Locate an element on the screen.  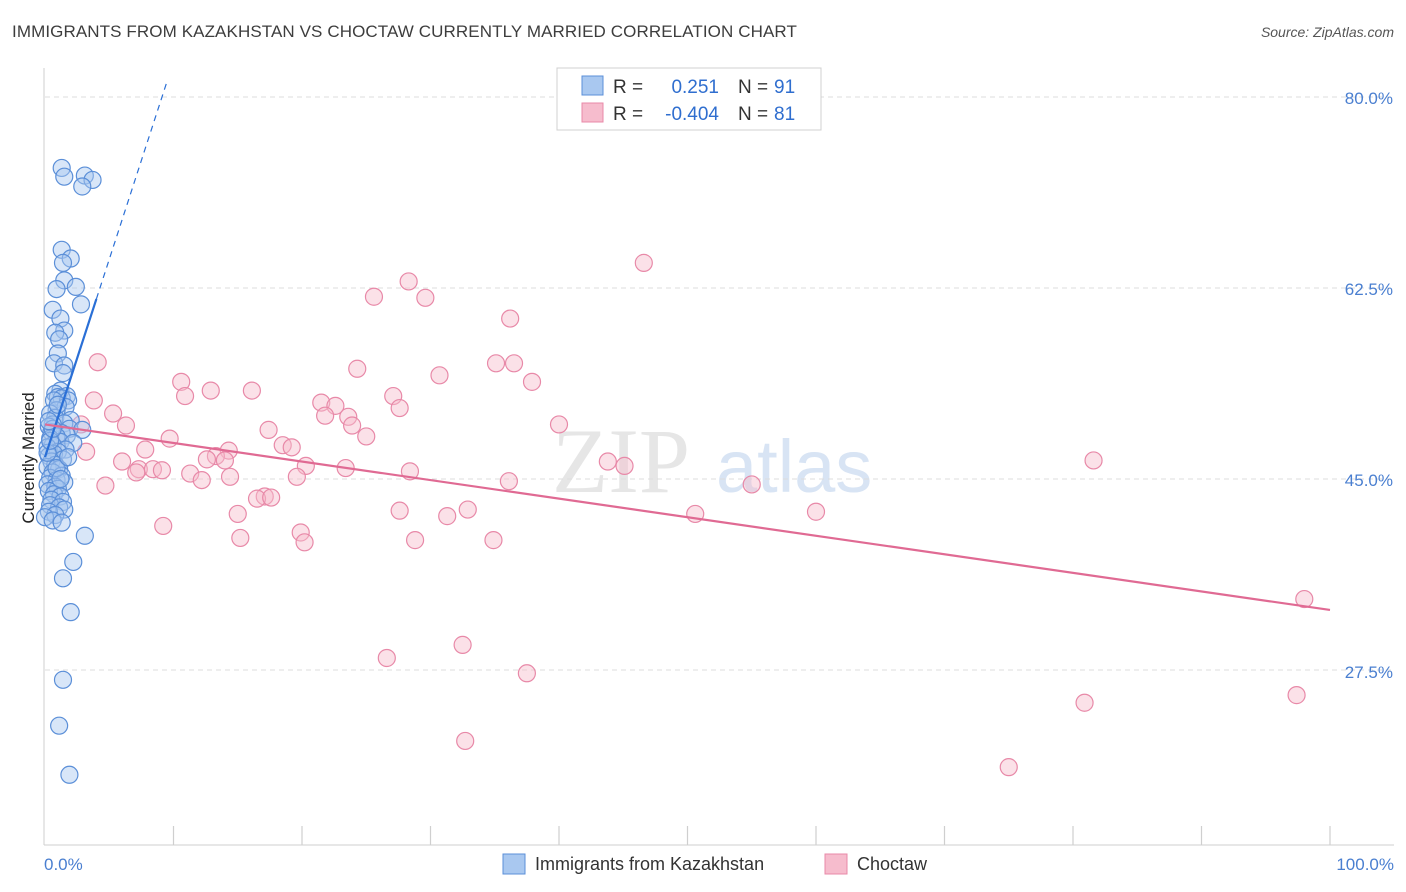
bottom-legend-swatch-blue is located at coordinates (514, 864).